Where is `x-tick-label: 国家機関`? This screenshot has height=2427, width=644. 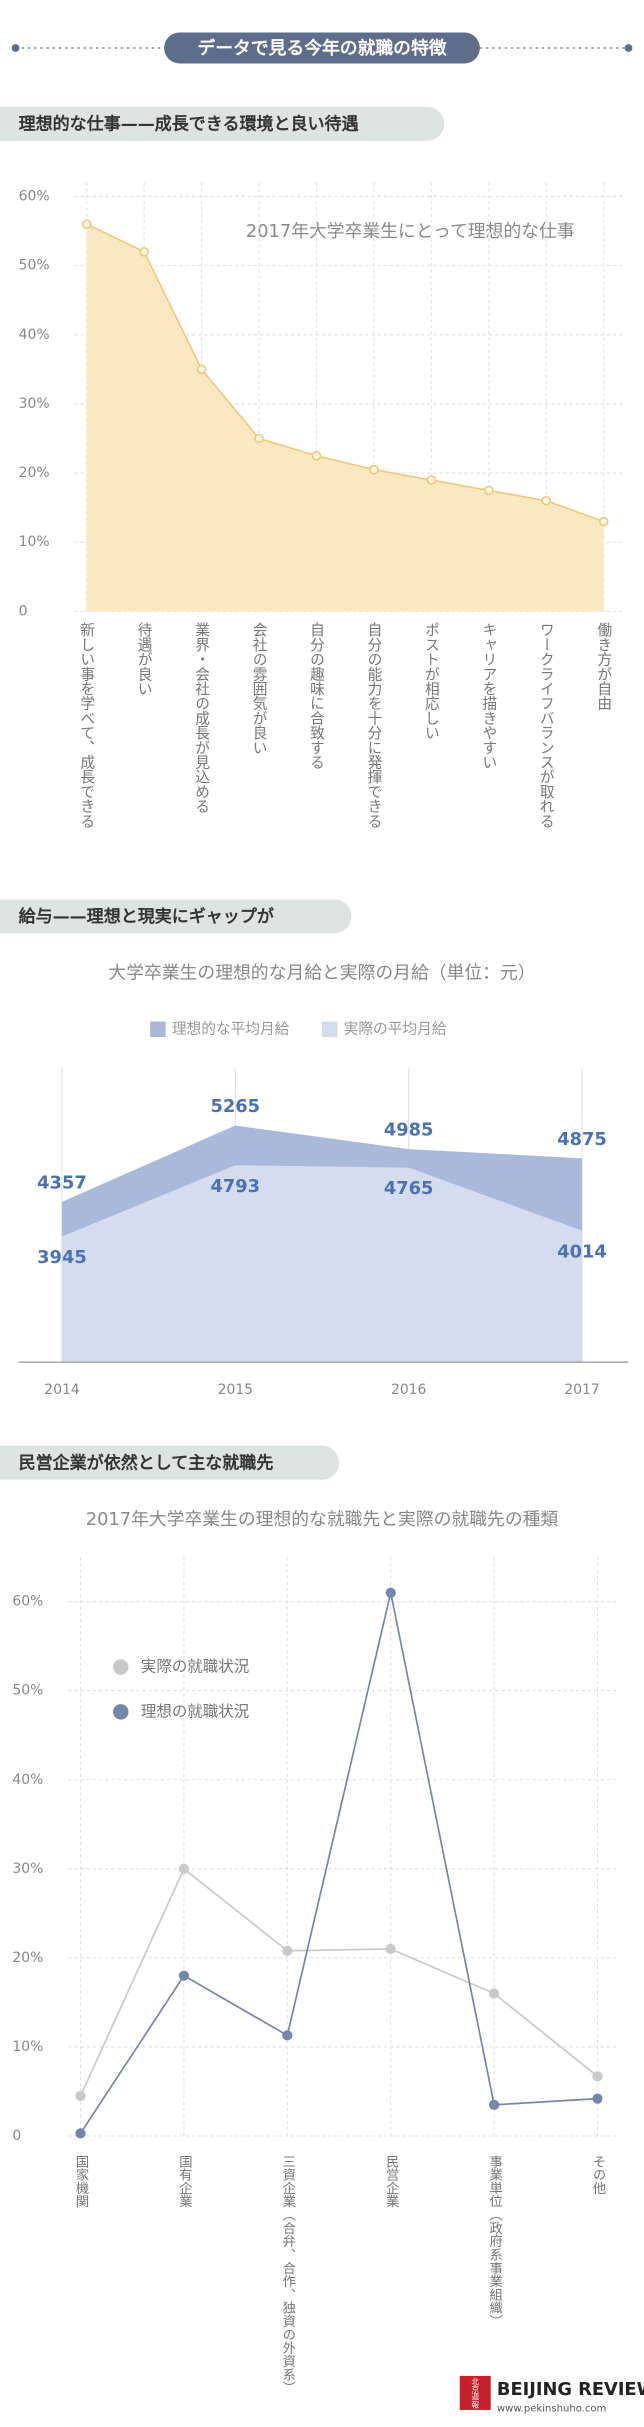
x-tick-label: 国家機関 is located at coordinates (81, 2182).